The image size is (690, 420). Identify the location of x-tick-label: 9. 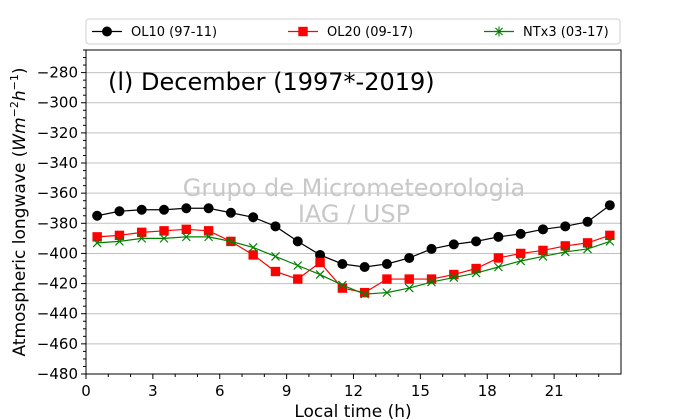
(287, 391).